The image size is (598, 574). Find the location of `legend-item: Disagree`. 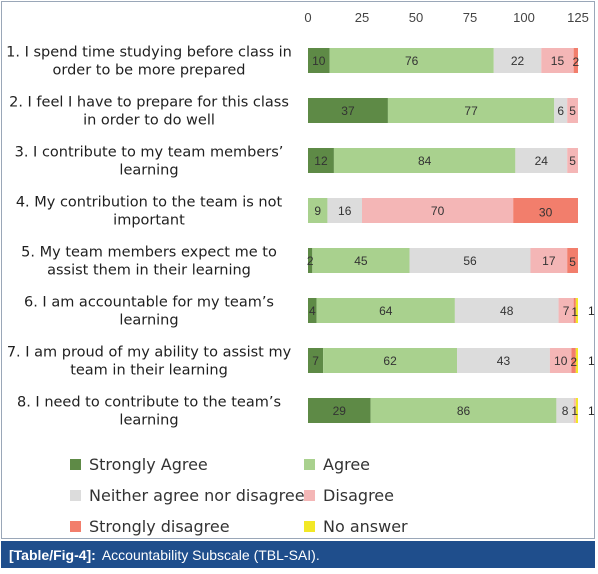

legend-item: Disagree is located at coordinates (349, 495).